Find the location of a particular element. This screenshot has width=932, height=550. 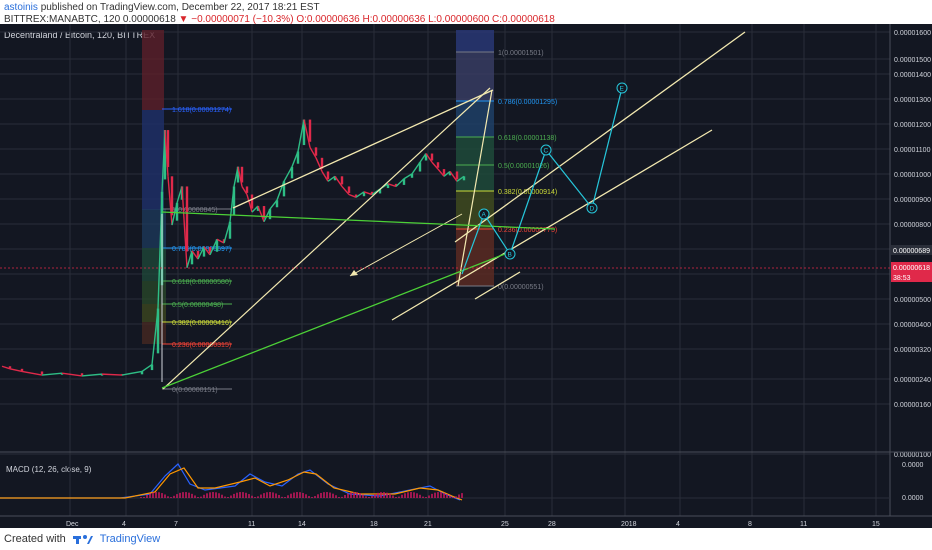

y-tick-label: 0.00001400 is located at coordinates (912, 75).